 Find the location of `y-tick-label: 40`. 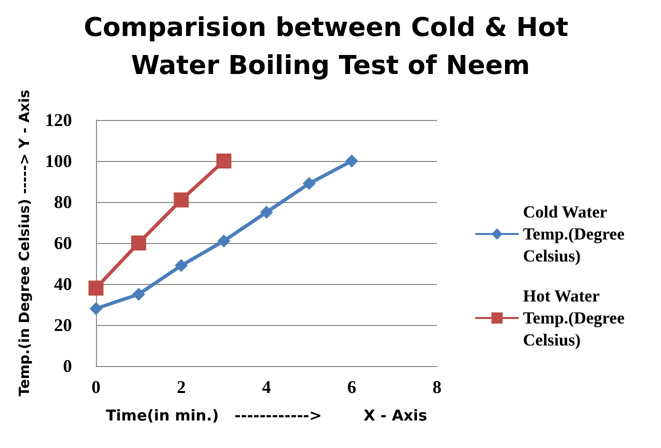

y-tick-label: 40 is located at coordinates (63, 284).